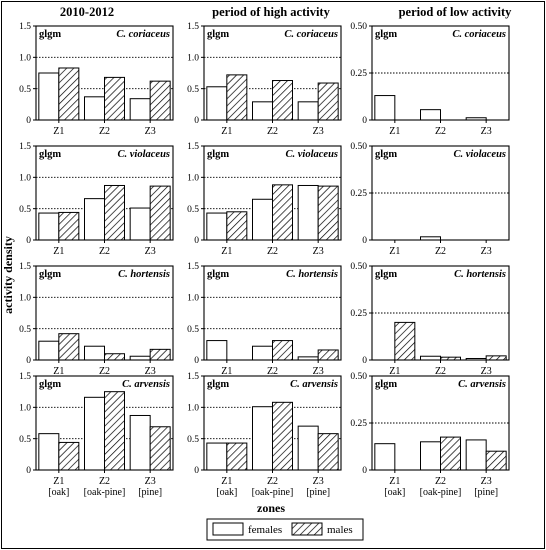 This screenshot has height=550, width=546. Describe the element at coordinates (307, 529) in the screenshot. I see `legend-swatch-males` at that location.